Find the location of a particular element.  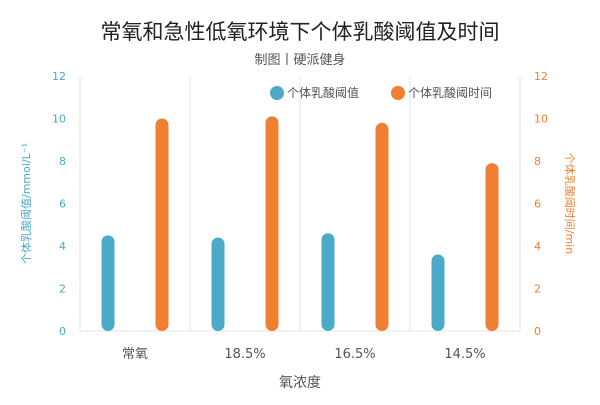

y-tick-label-left: 6 is located at coordinates (62, 204).